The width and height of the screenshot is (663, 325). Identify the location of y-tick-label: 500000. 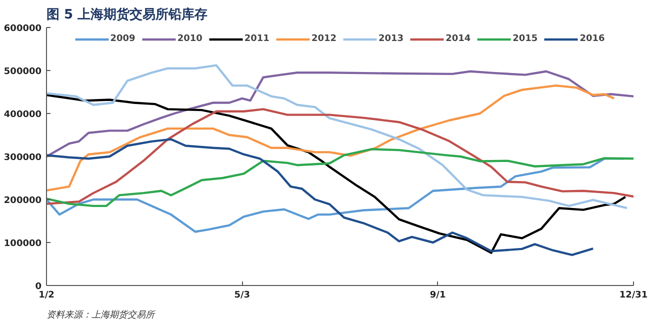
(23, 72).